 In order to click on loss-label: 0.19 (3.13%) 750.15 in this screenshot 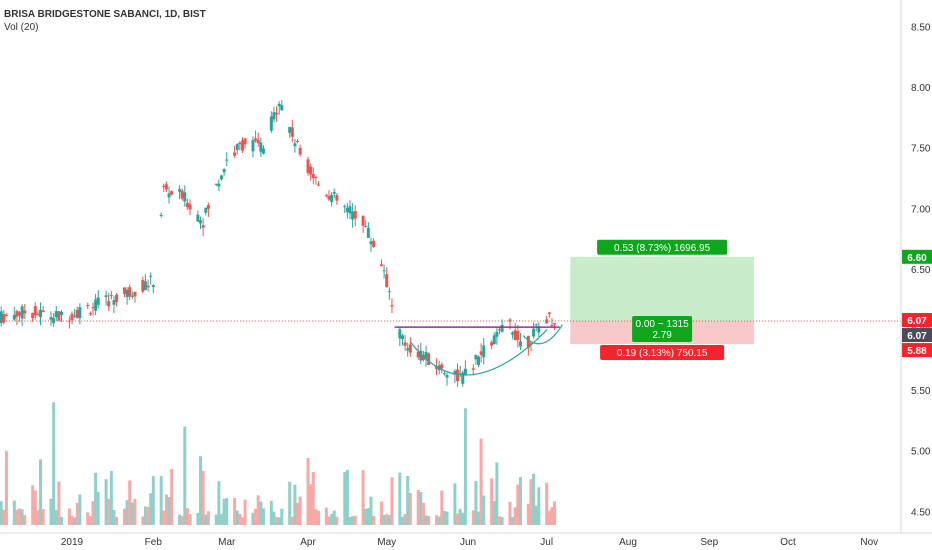, I will do `click(662, 353)`.